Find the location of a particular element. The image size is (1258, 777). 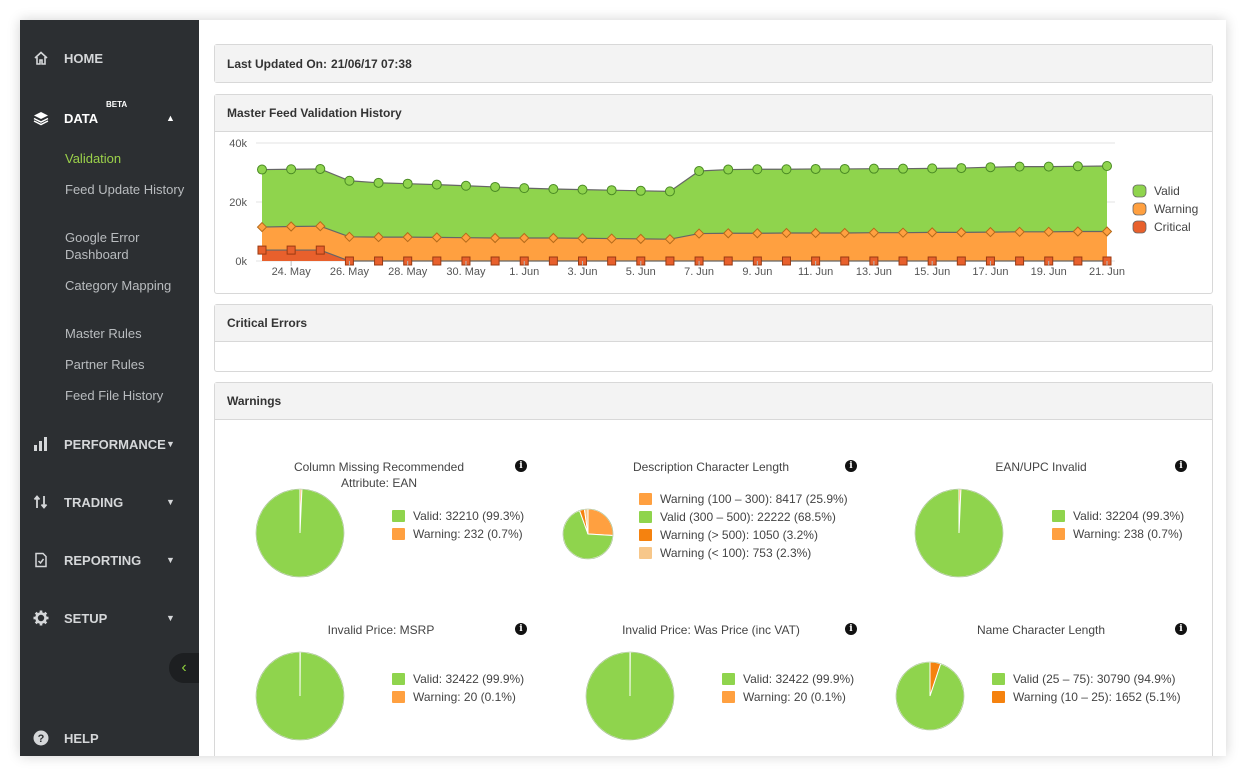

nav-reporting: REPORTING ▼ is located at coordinates (109, 560).